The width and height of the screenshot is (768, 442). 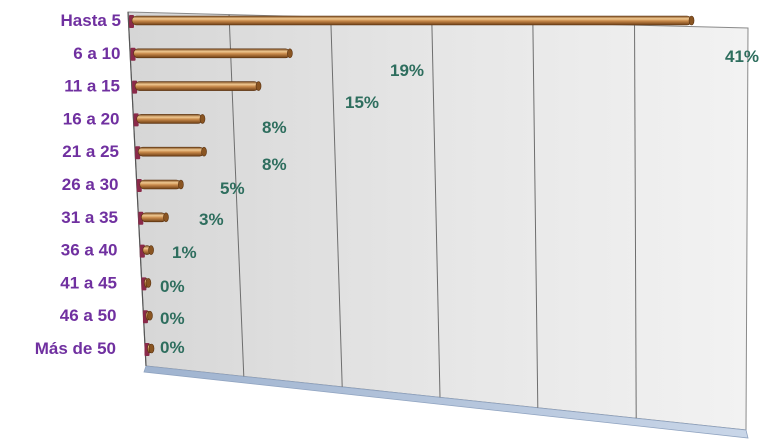 What do you see at coordinates (172, 286) in the screenshot?
I see `data-label-9: 0%` at bounding box center [172, 286].